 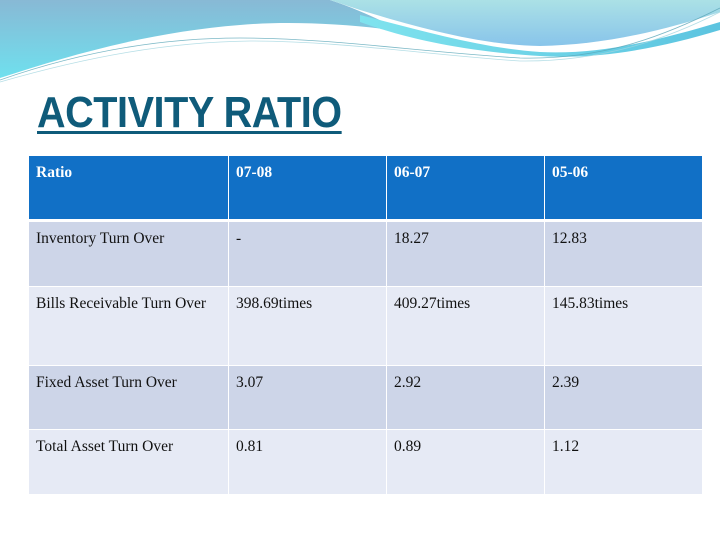 What do you see at coordinates (465, 326) in the screenshot?
I see `value-cell: 409.27times` at bounding box center [465, 326].